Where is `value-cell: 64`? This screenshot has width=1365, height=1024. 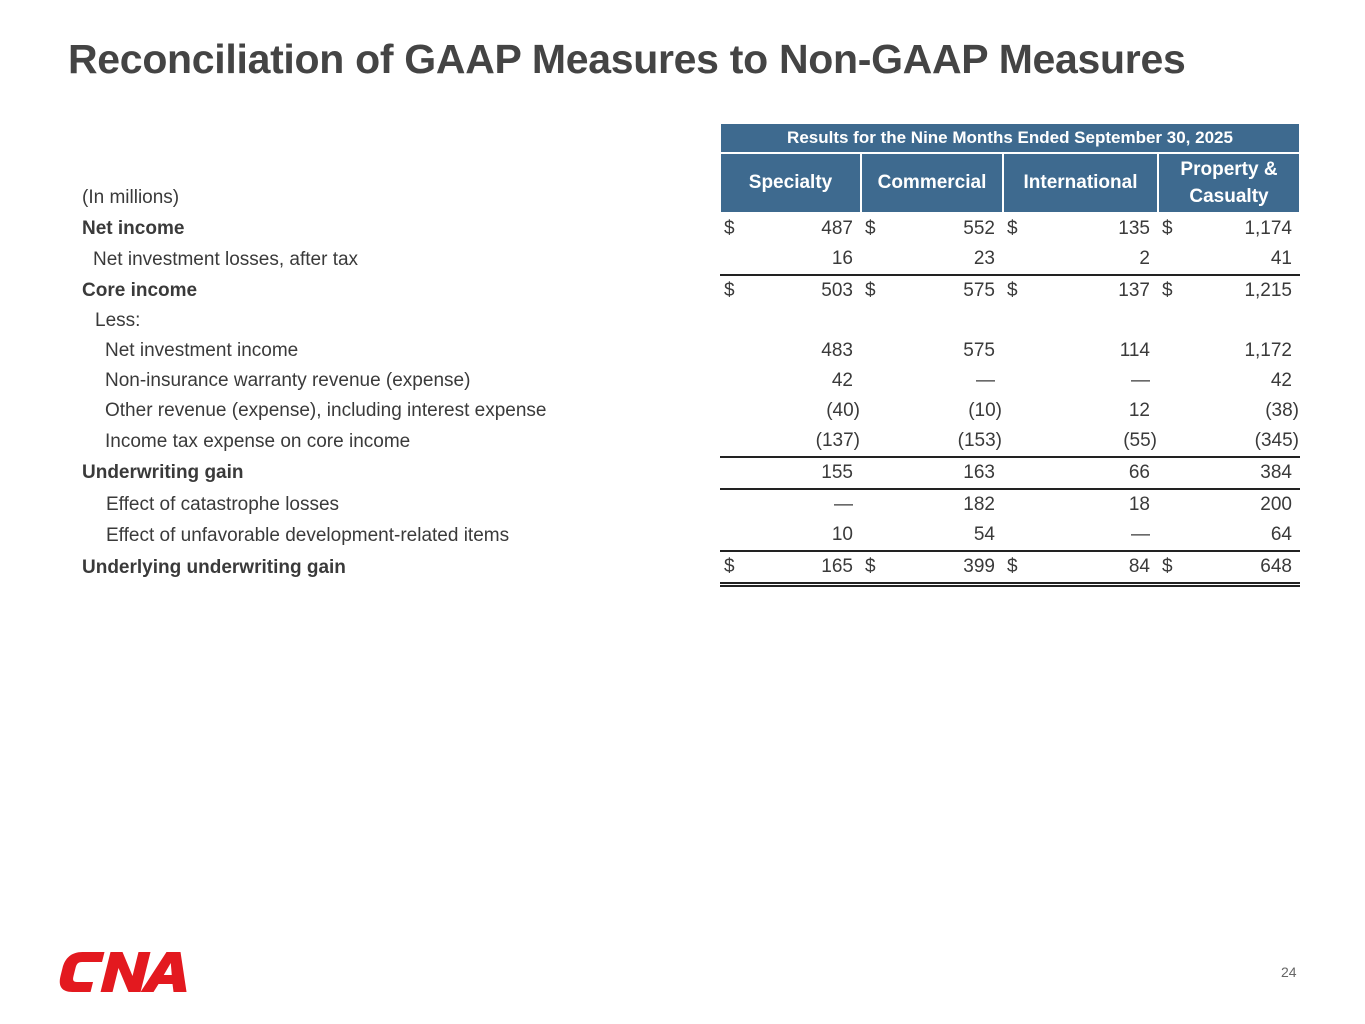 value-cell: 64 is located at coordinates (1229, 535).